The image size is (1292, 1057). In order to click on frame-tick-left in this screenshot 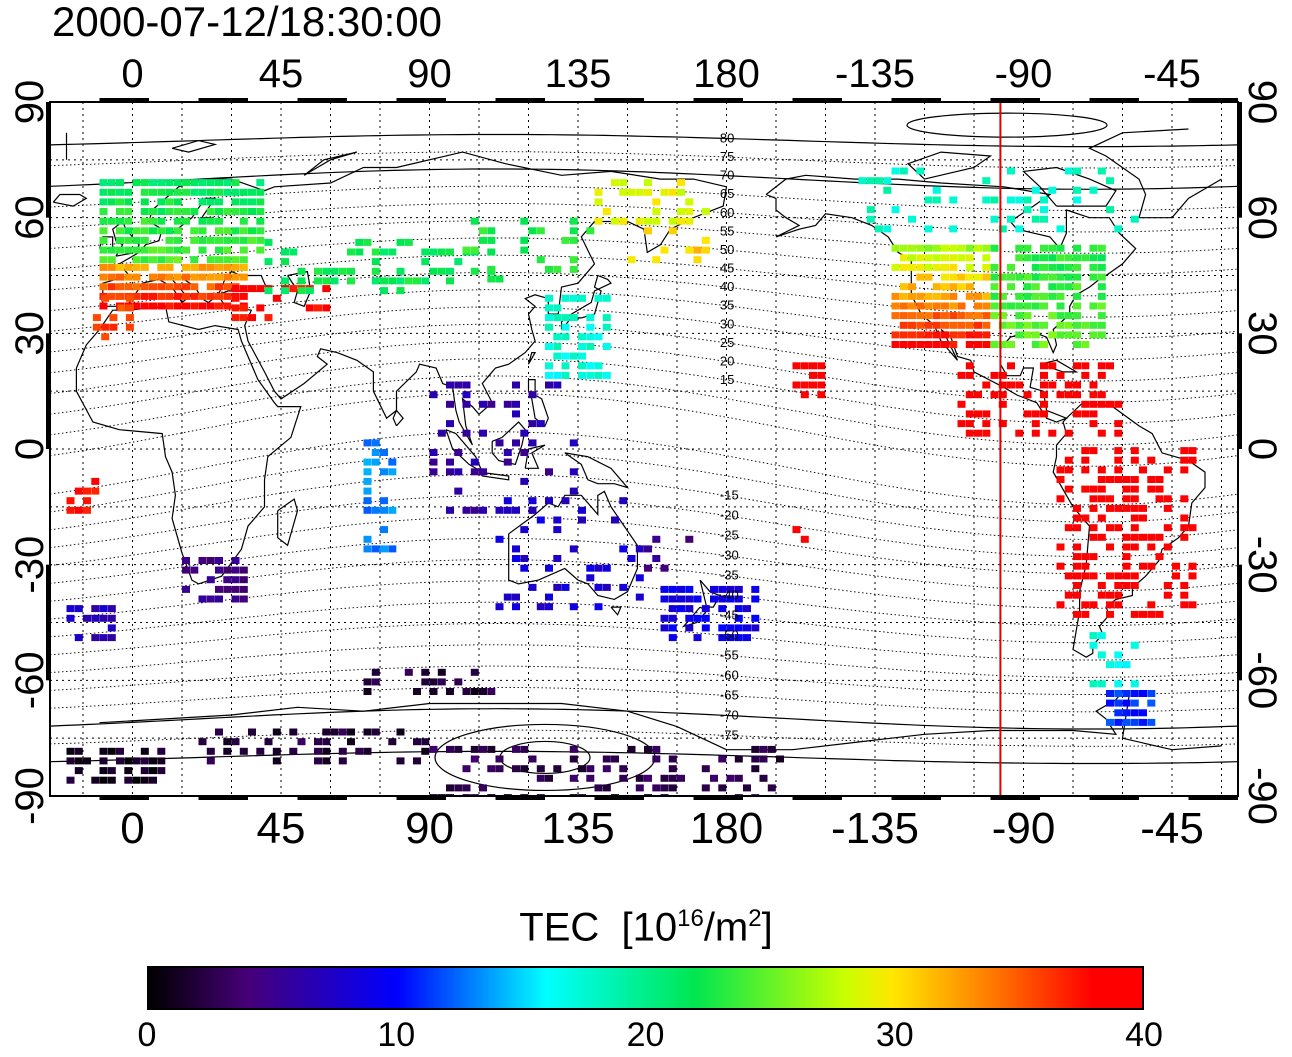, I will do `click(48, 622)`.